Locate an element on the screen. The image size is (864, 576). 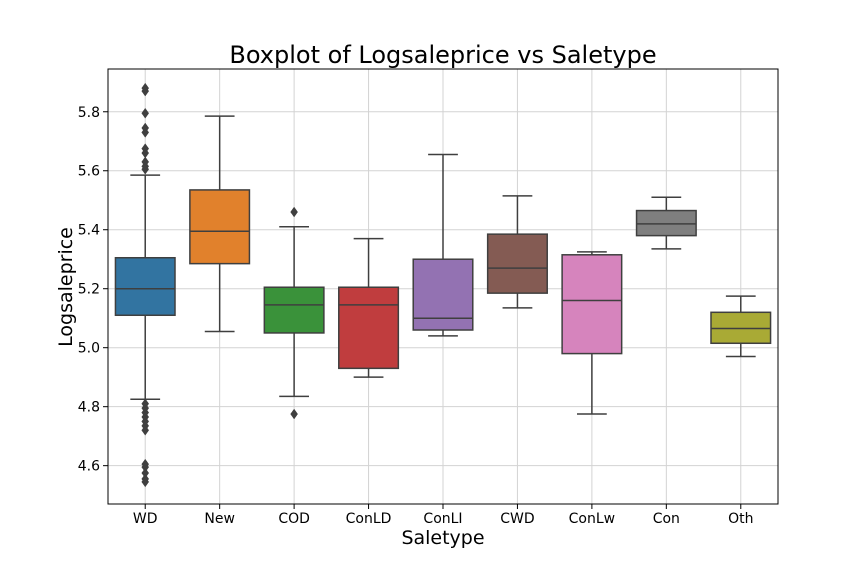
x-tick-label: New is located at coordinates (219, 519).